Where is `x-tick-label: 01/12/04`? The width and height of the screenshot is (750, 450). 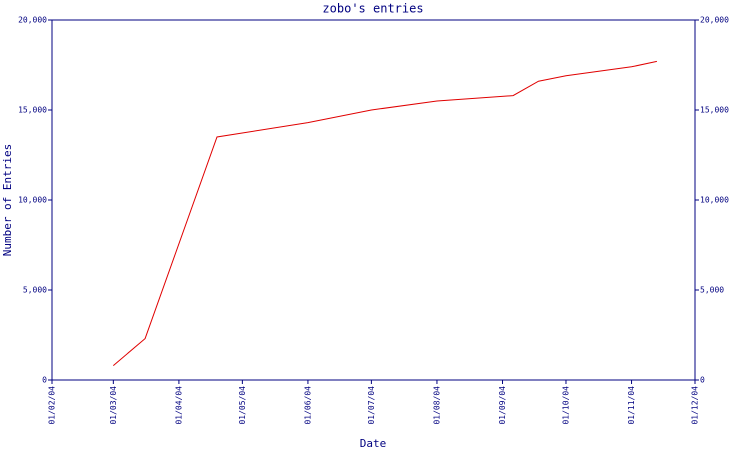
x-tick-label: 01/12/04 is located at coordinates (695, 405).